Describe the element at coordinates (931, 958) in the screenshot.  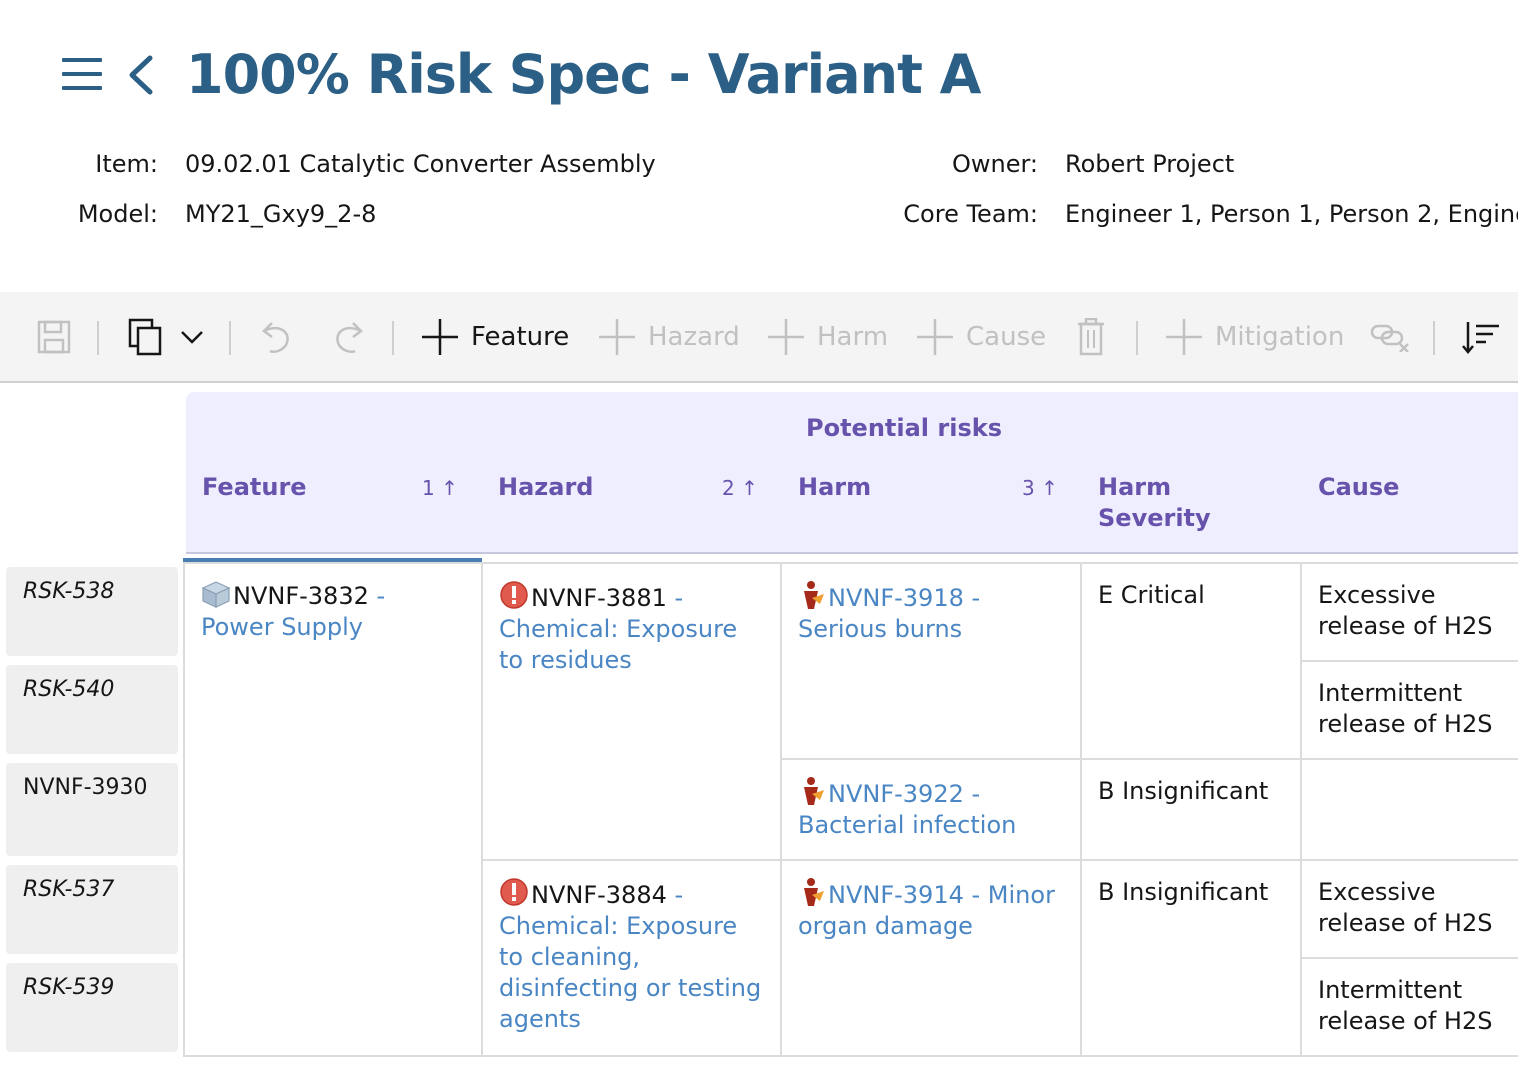
I see `harm-cell: NVNF-3914 - Minor organ damage` at that location.